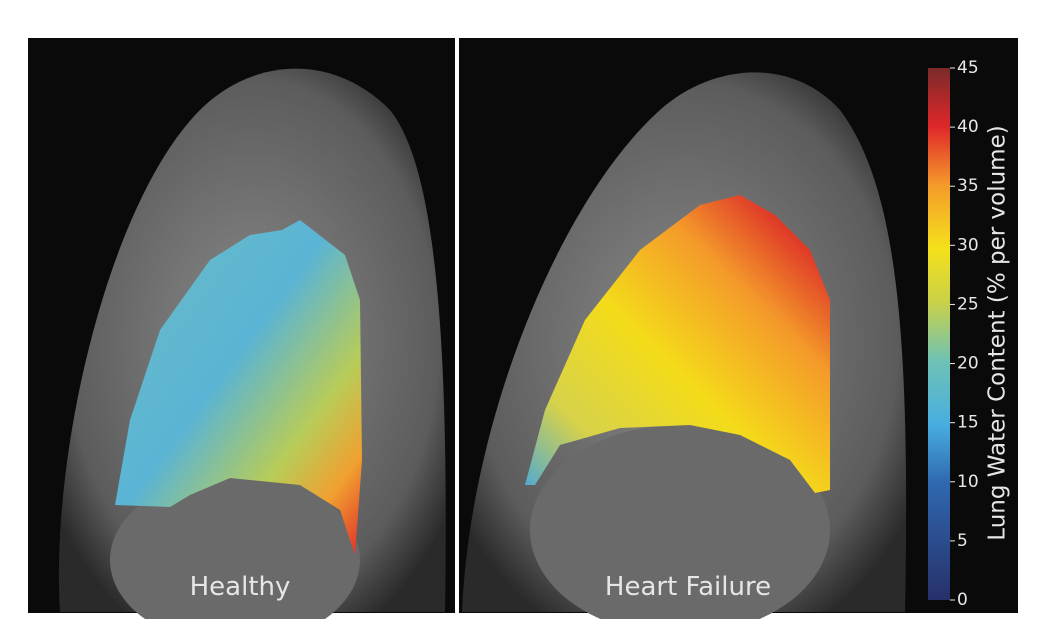 Image resolution: width=1042 pixels, height=619 pixels. What do you see at coordinates (968, 186) in the screenshot?
I see `tick-label: 35` at bounding box center [968, 186].